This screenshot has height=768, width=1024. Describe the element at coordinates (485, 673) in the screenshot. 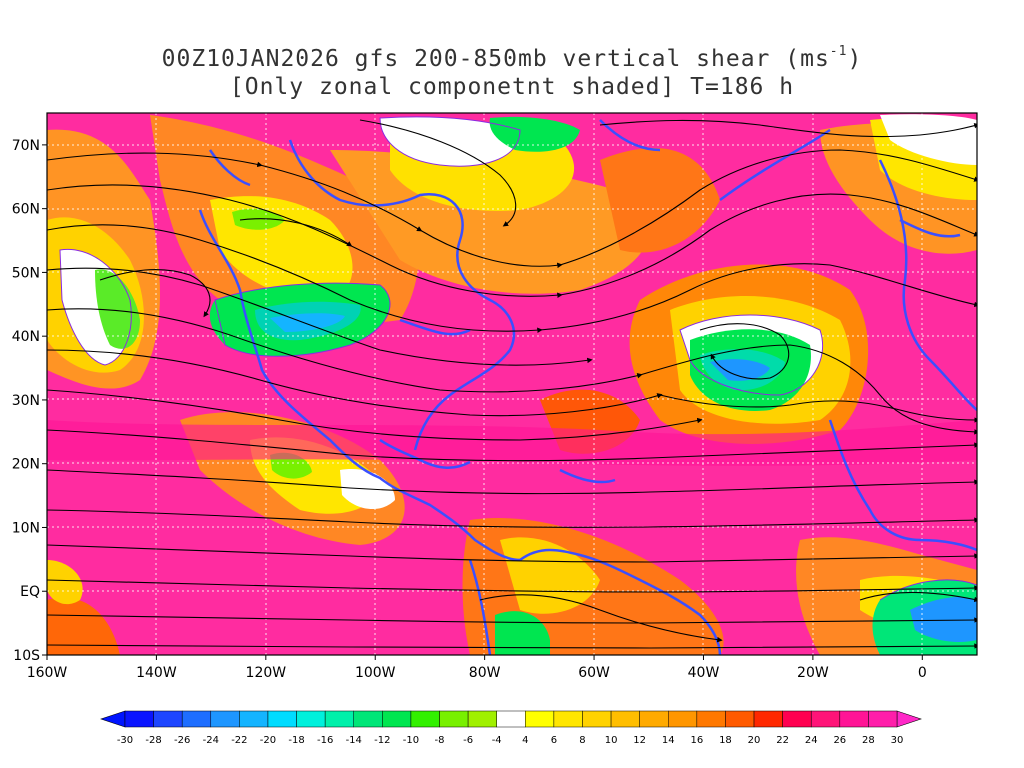

I see `lon-tick-label: 80W` at that location.